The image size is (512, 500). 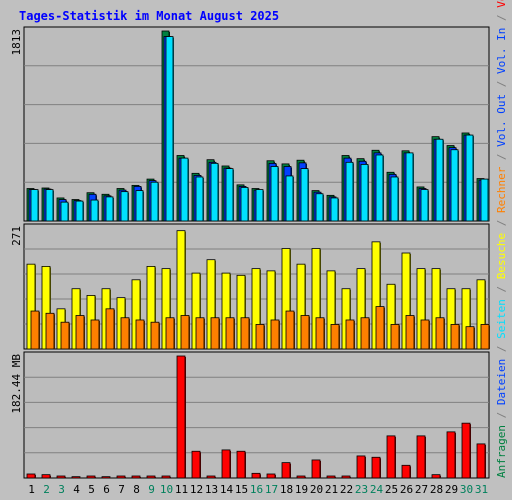 I want to click on x-tick-label: 27, so click(x=421, y=489).